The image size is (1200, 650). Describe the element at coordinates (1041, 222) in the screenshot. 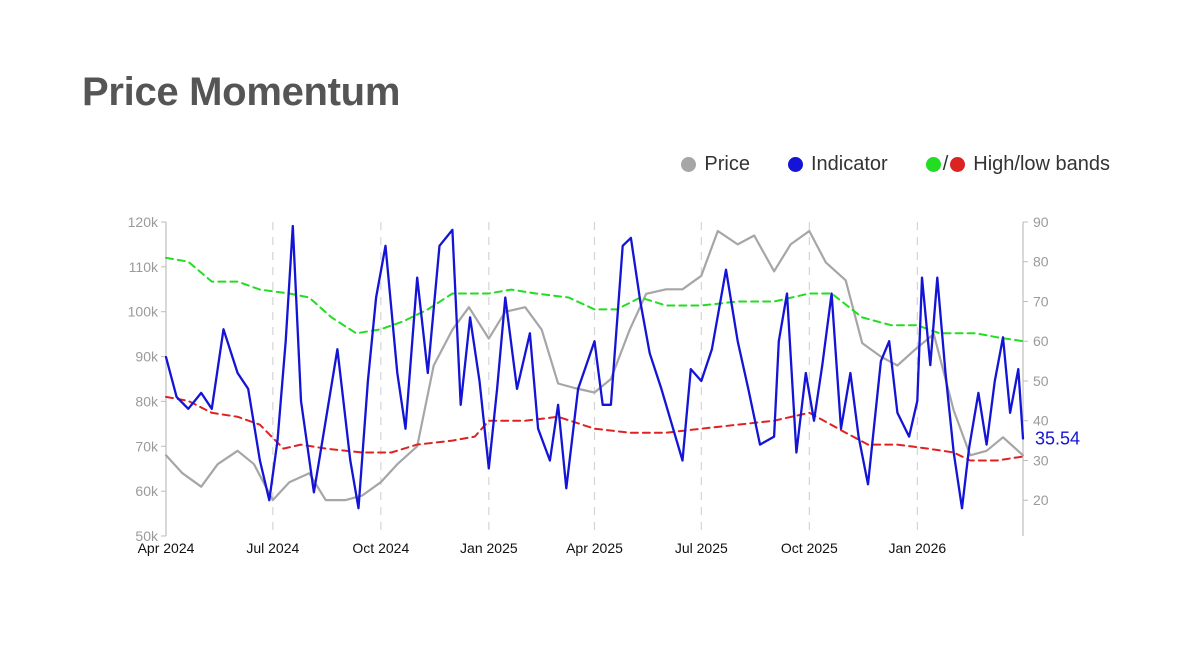

I see `right-axis-tick-label: 90` at that location.